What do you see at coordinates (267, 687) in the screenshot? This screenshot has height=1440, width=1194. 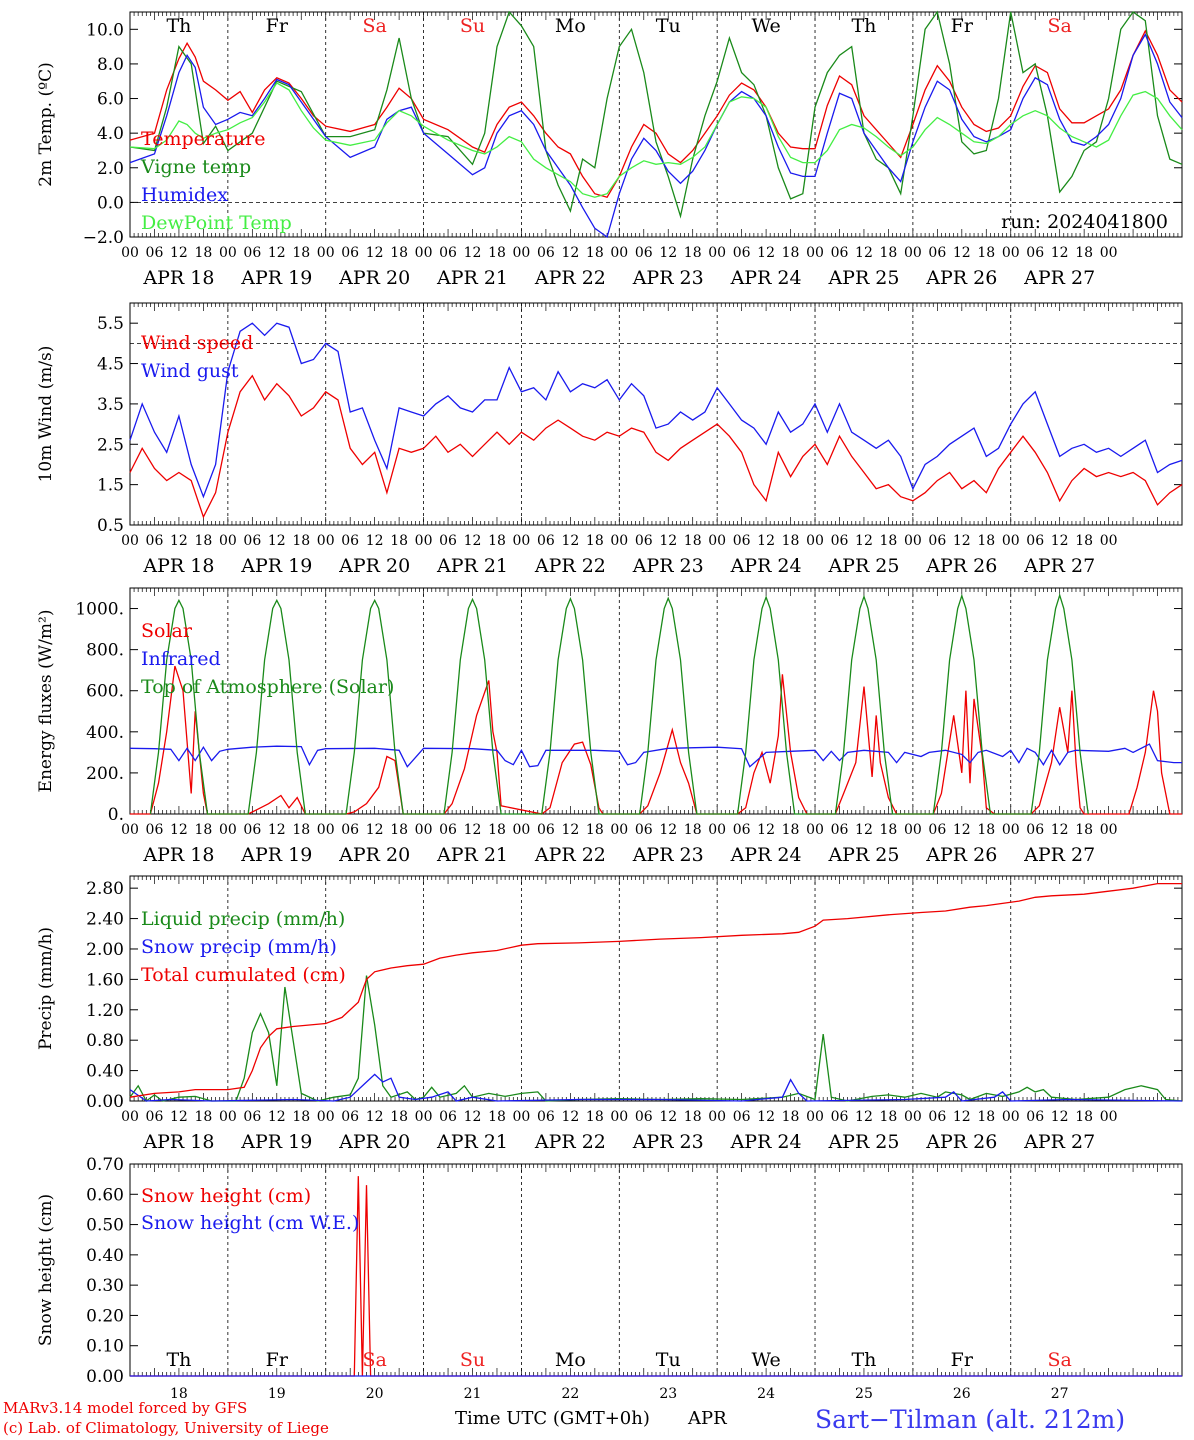 I see `energy-legend-entry: Top of Atmosphere (Solar)` at bounding box center [267, 687].